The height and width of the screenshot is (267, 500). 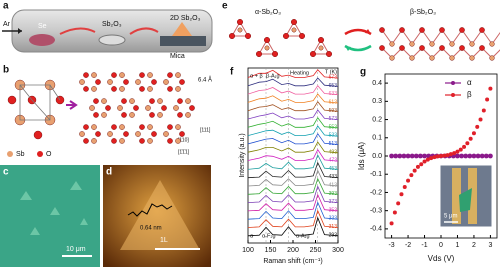 What do you see at coordinates (338, 250) in the screenshot?
I see `x-tick-label: 300` at bounding box center [338, 250].